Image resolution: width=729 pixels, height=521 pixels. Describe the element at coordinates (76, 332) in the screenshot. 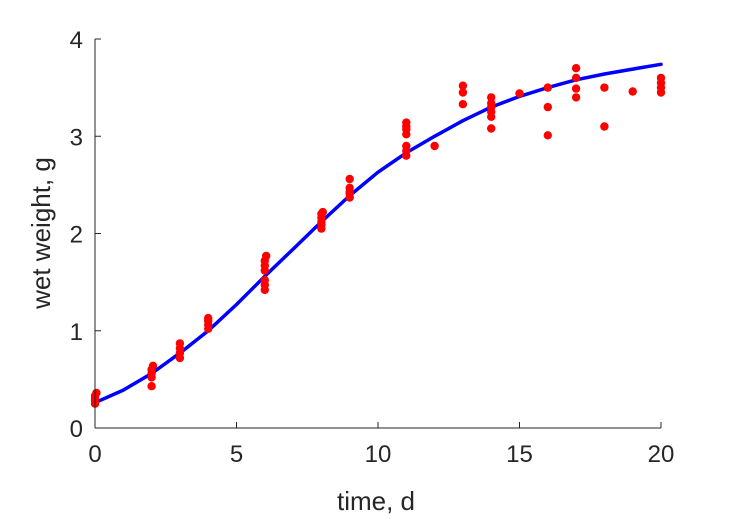

I see `y-tick-label: 1` at that location.